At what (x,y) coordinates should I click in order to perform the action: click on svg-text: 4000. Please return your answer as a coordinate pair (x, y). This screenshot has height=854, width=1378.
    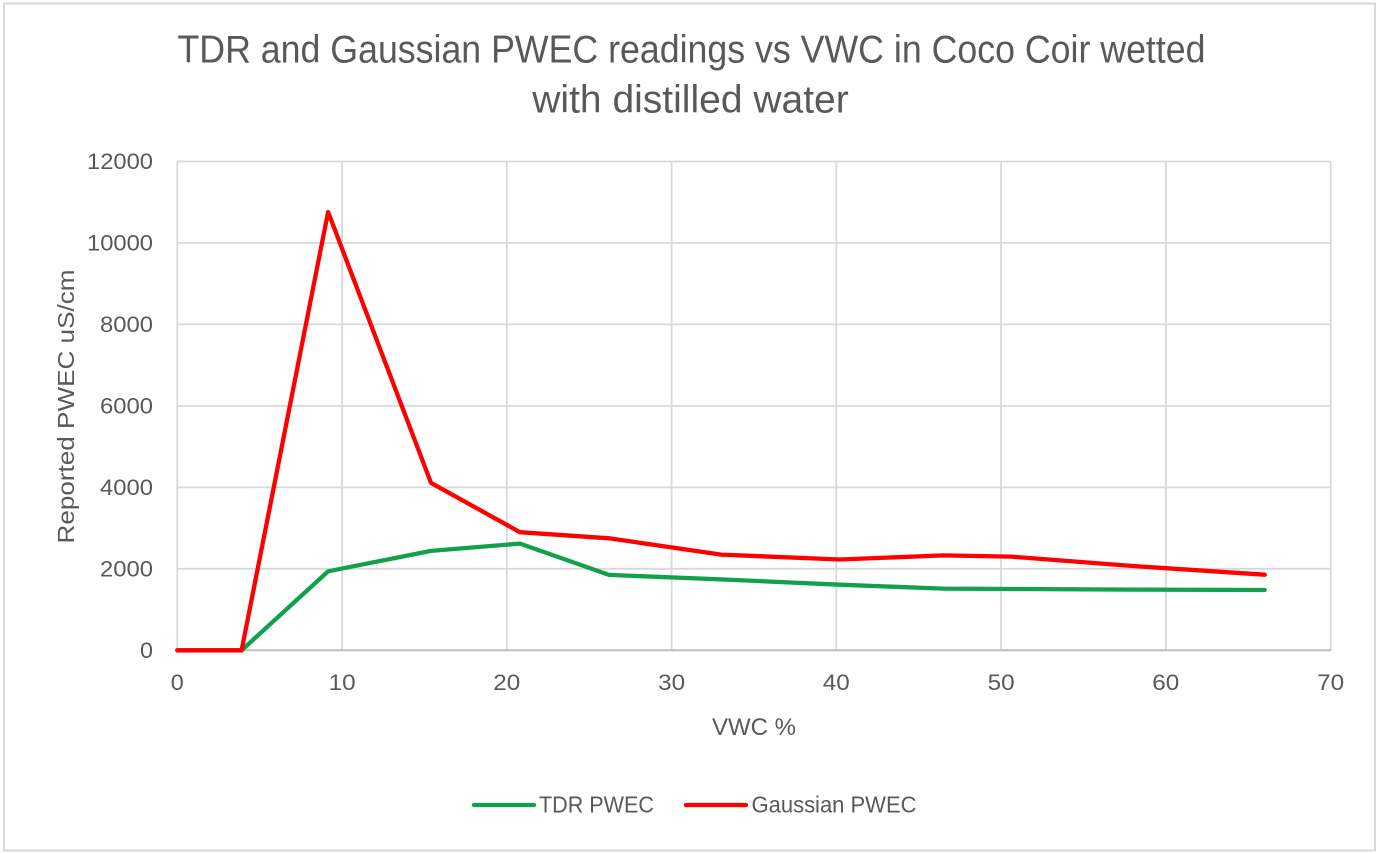
    Looking at the image, I should click on (126, 487).